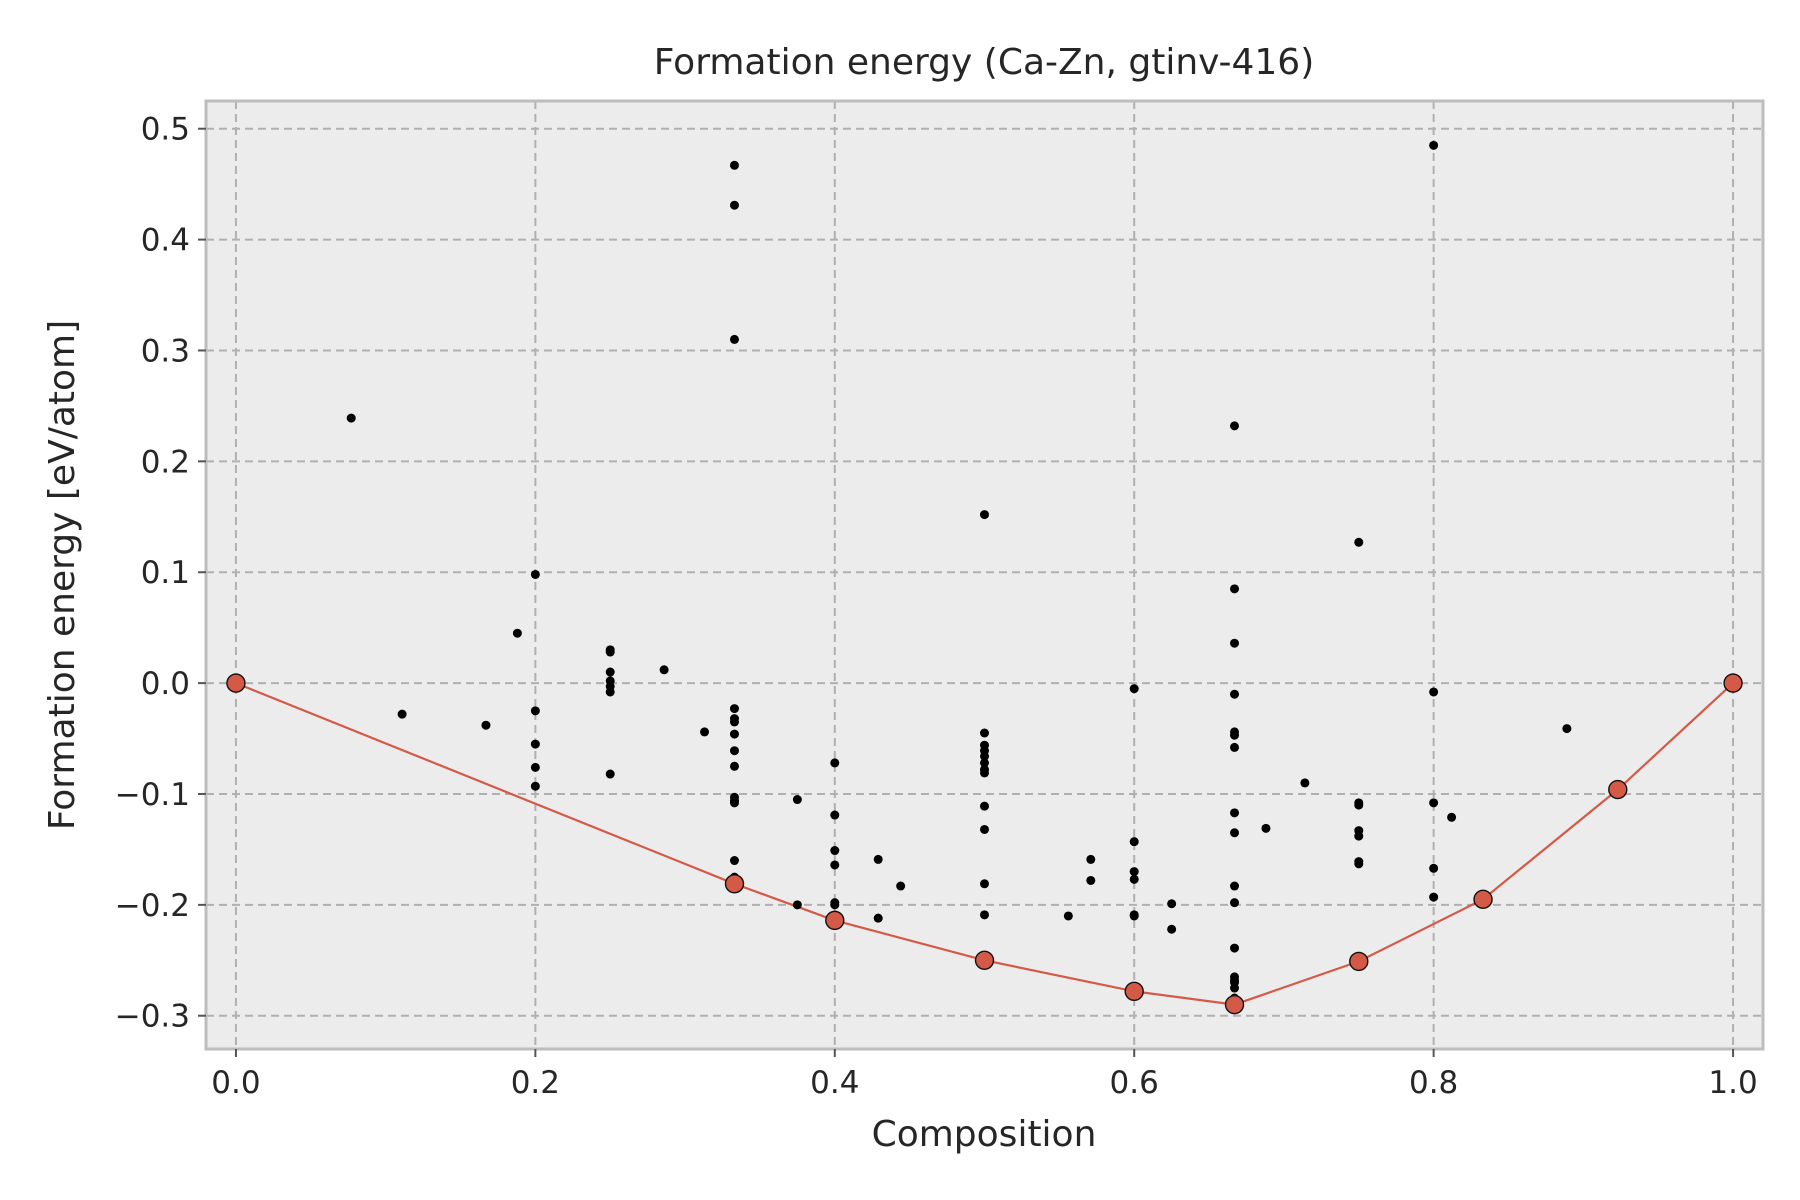 This screenshot has height=1200, width=1800. What do you see at coordinates (152, 1017) in the screenshot?
I see `y-tick-label: −0.3` at bounding box center [152, 1017].